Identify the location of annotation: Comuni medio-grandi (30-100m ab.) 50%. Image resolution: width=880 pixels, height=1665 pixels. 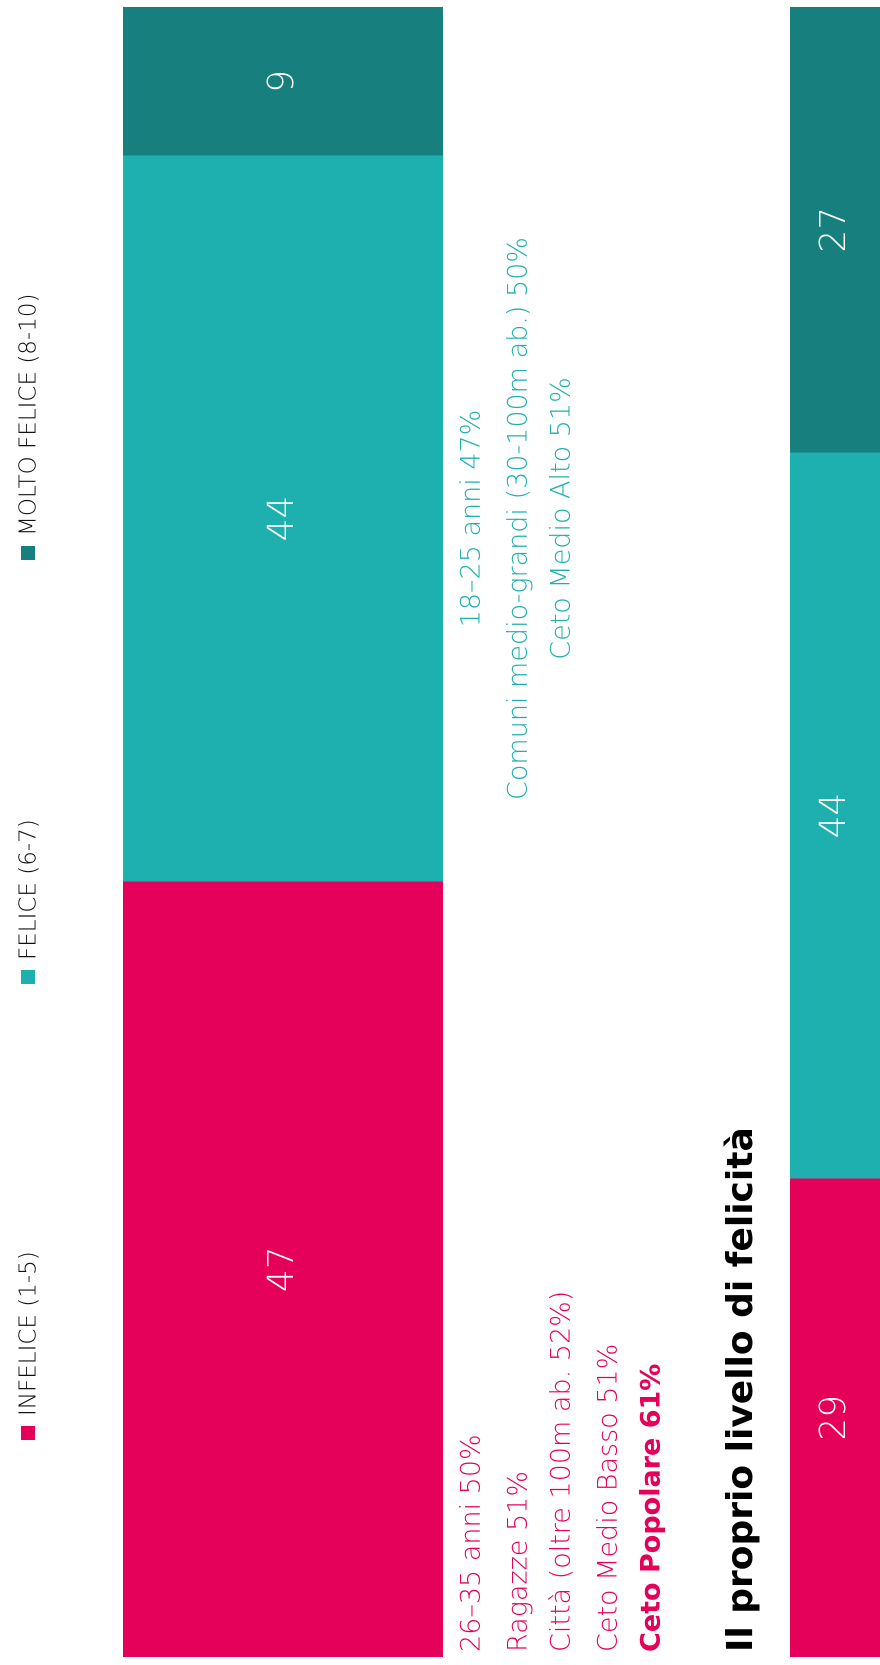
(518, 518).